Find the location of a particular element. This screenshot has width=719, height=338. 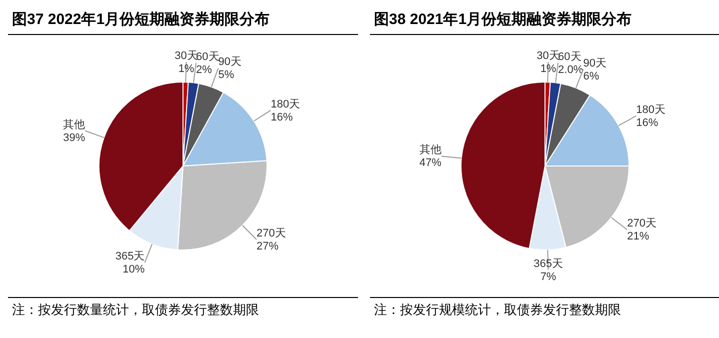

data-label: 10% is located at coordinates (133, 270).